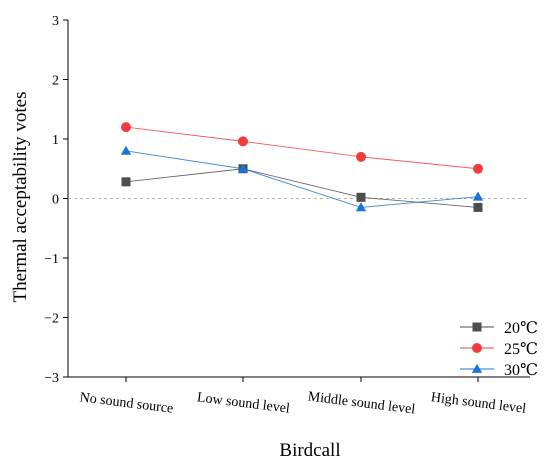 The height and width of the screenshot is (463, 550). Describe the element at coordinates (51, 378) in the screenshot. I see `y-tick-label: −3` at that location.